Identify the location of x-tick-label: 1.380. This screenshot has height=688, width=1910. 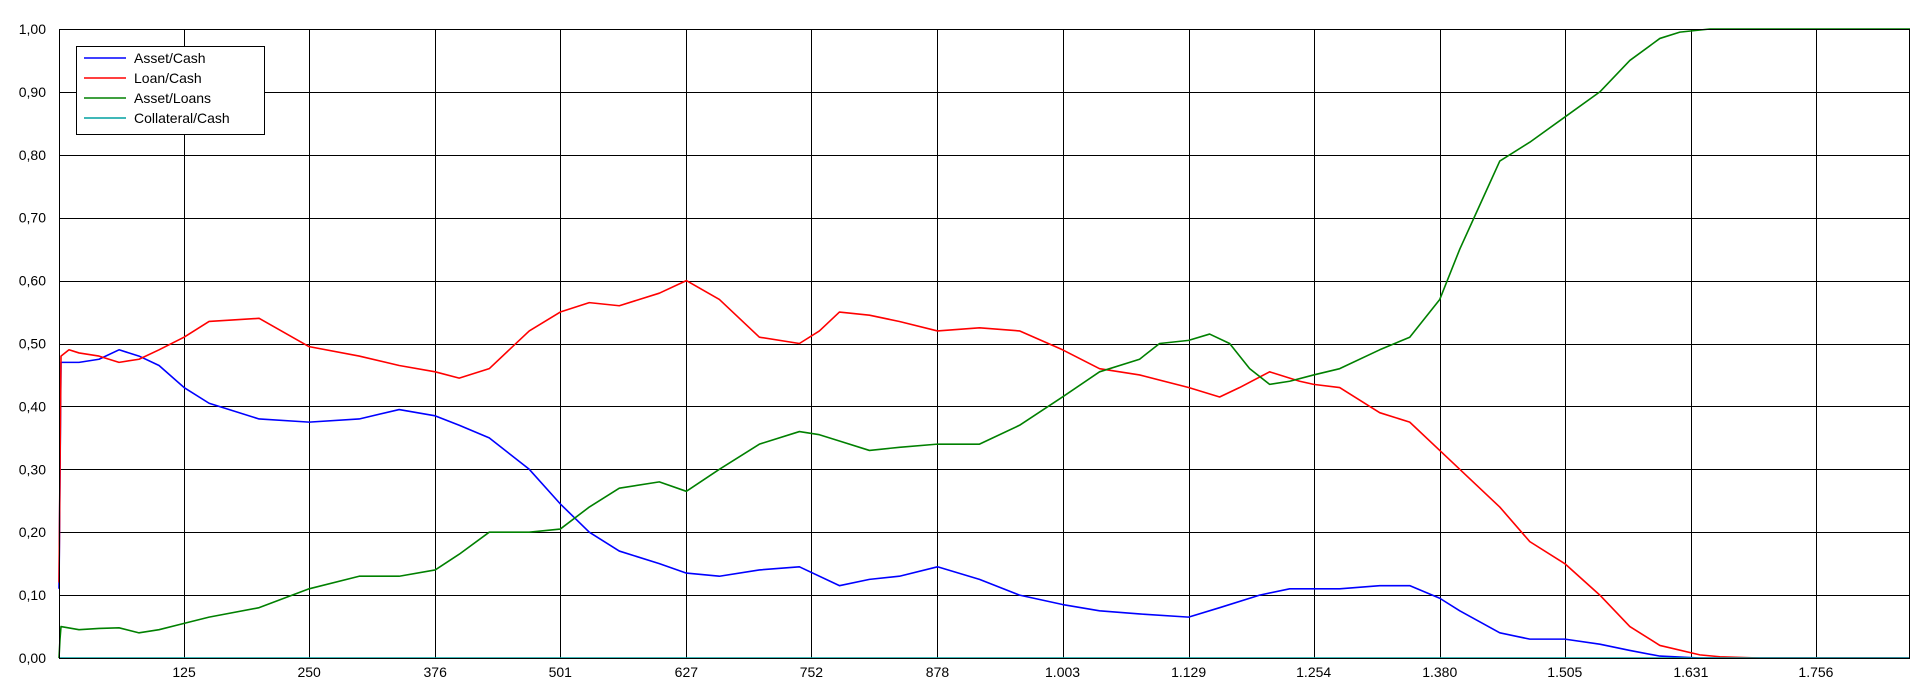
(1439, 672).